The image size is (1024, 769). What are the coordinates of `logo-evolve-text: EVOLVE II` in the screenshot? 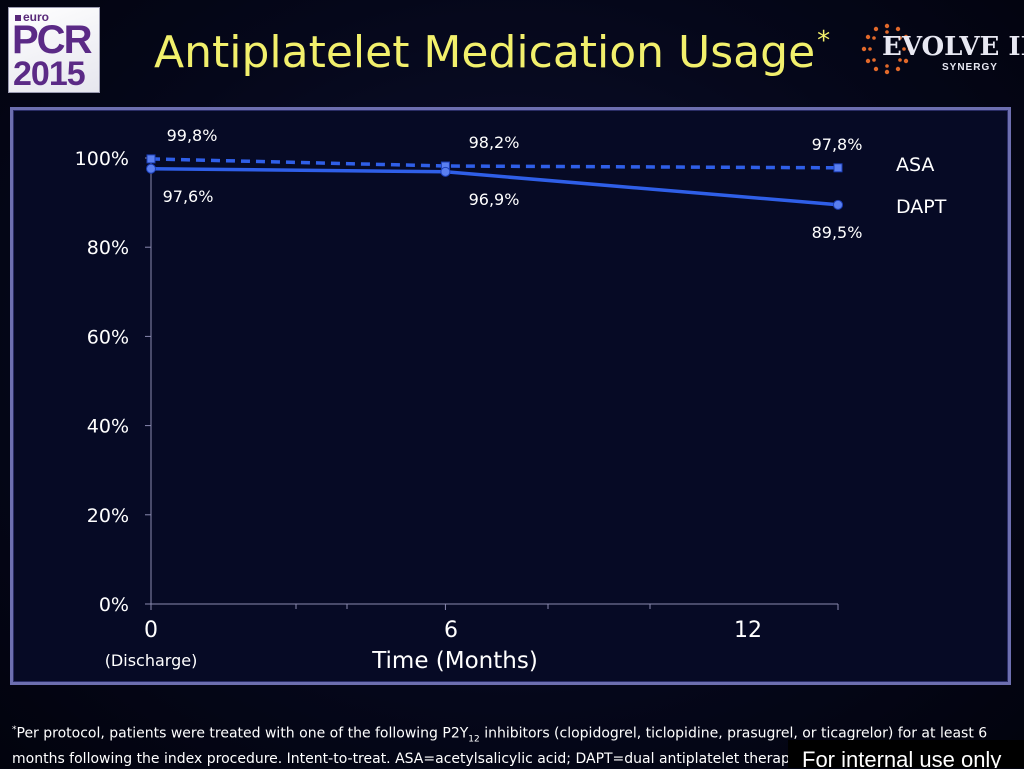 It's located at (953, 47).